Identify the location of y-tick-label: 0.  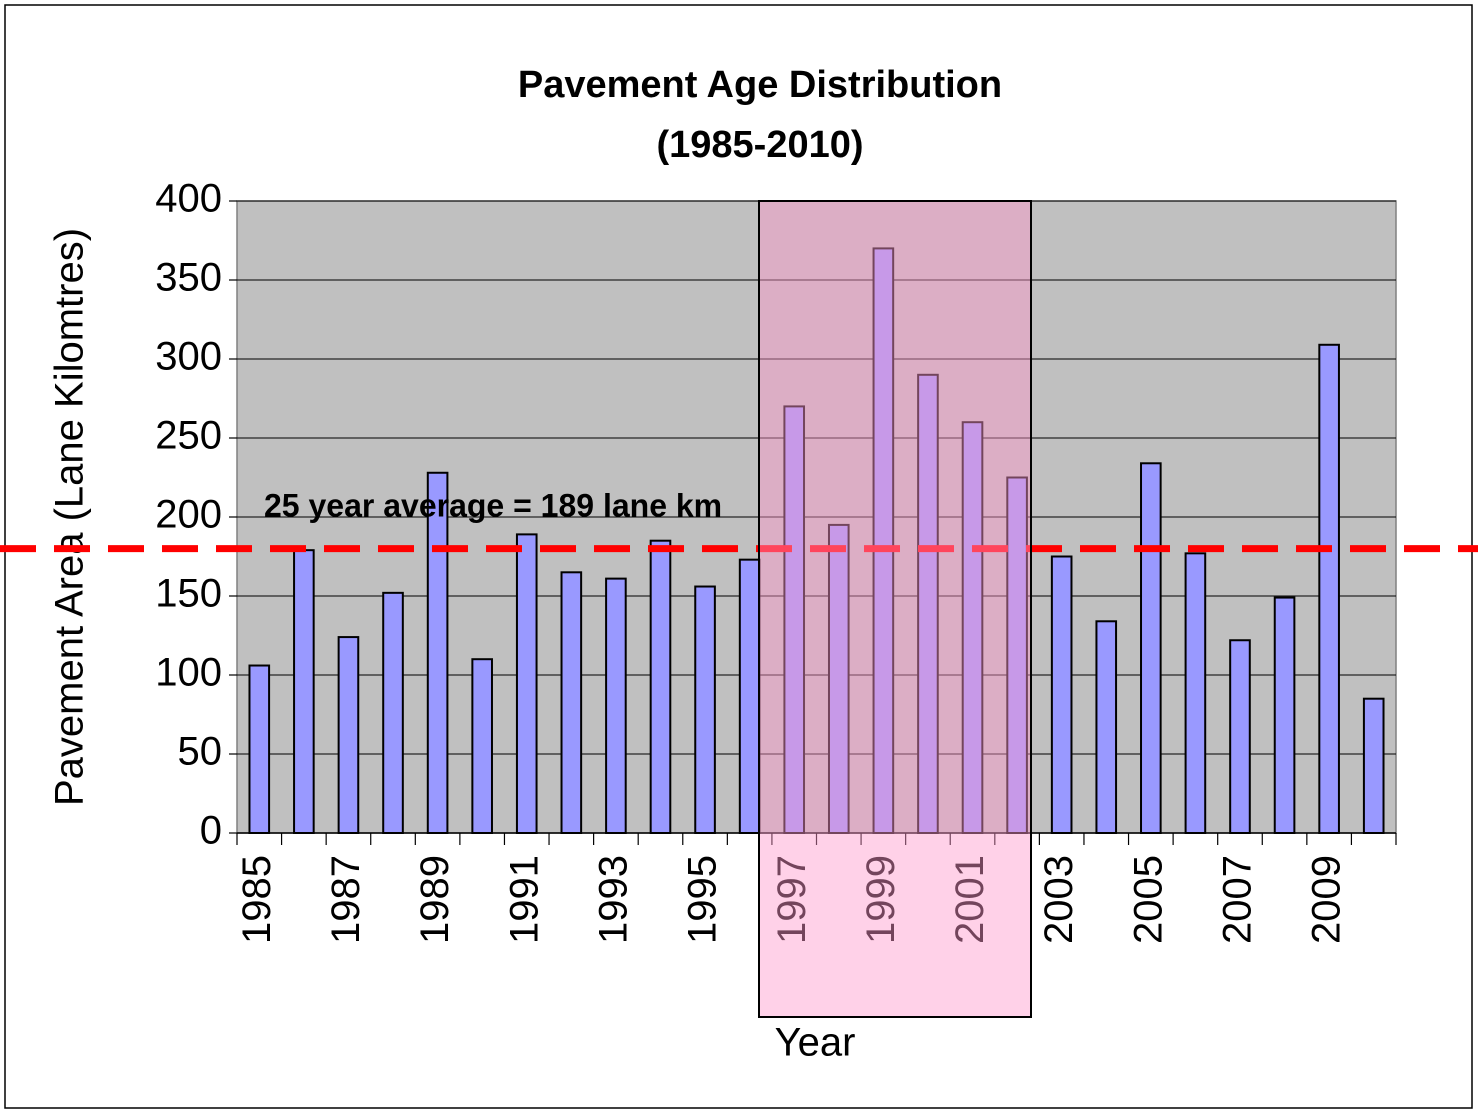
(211, 831).